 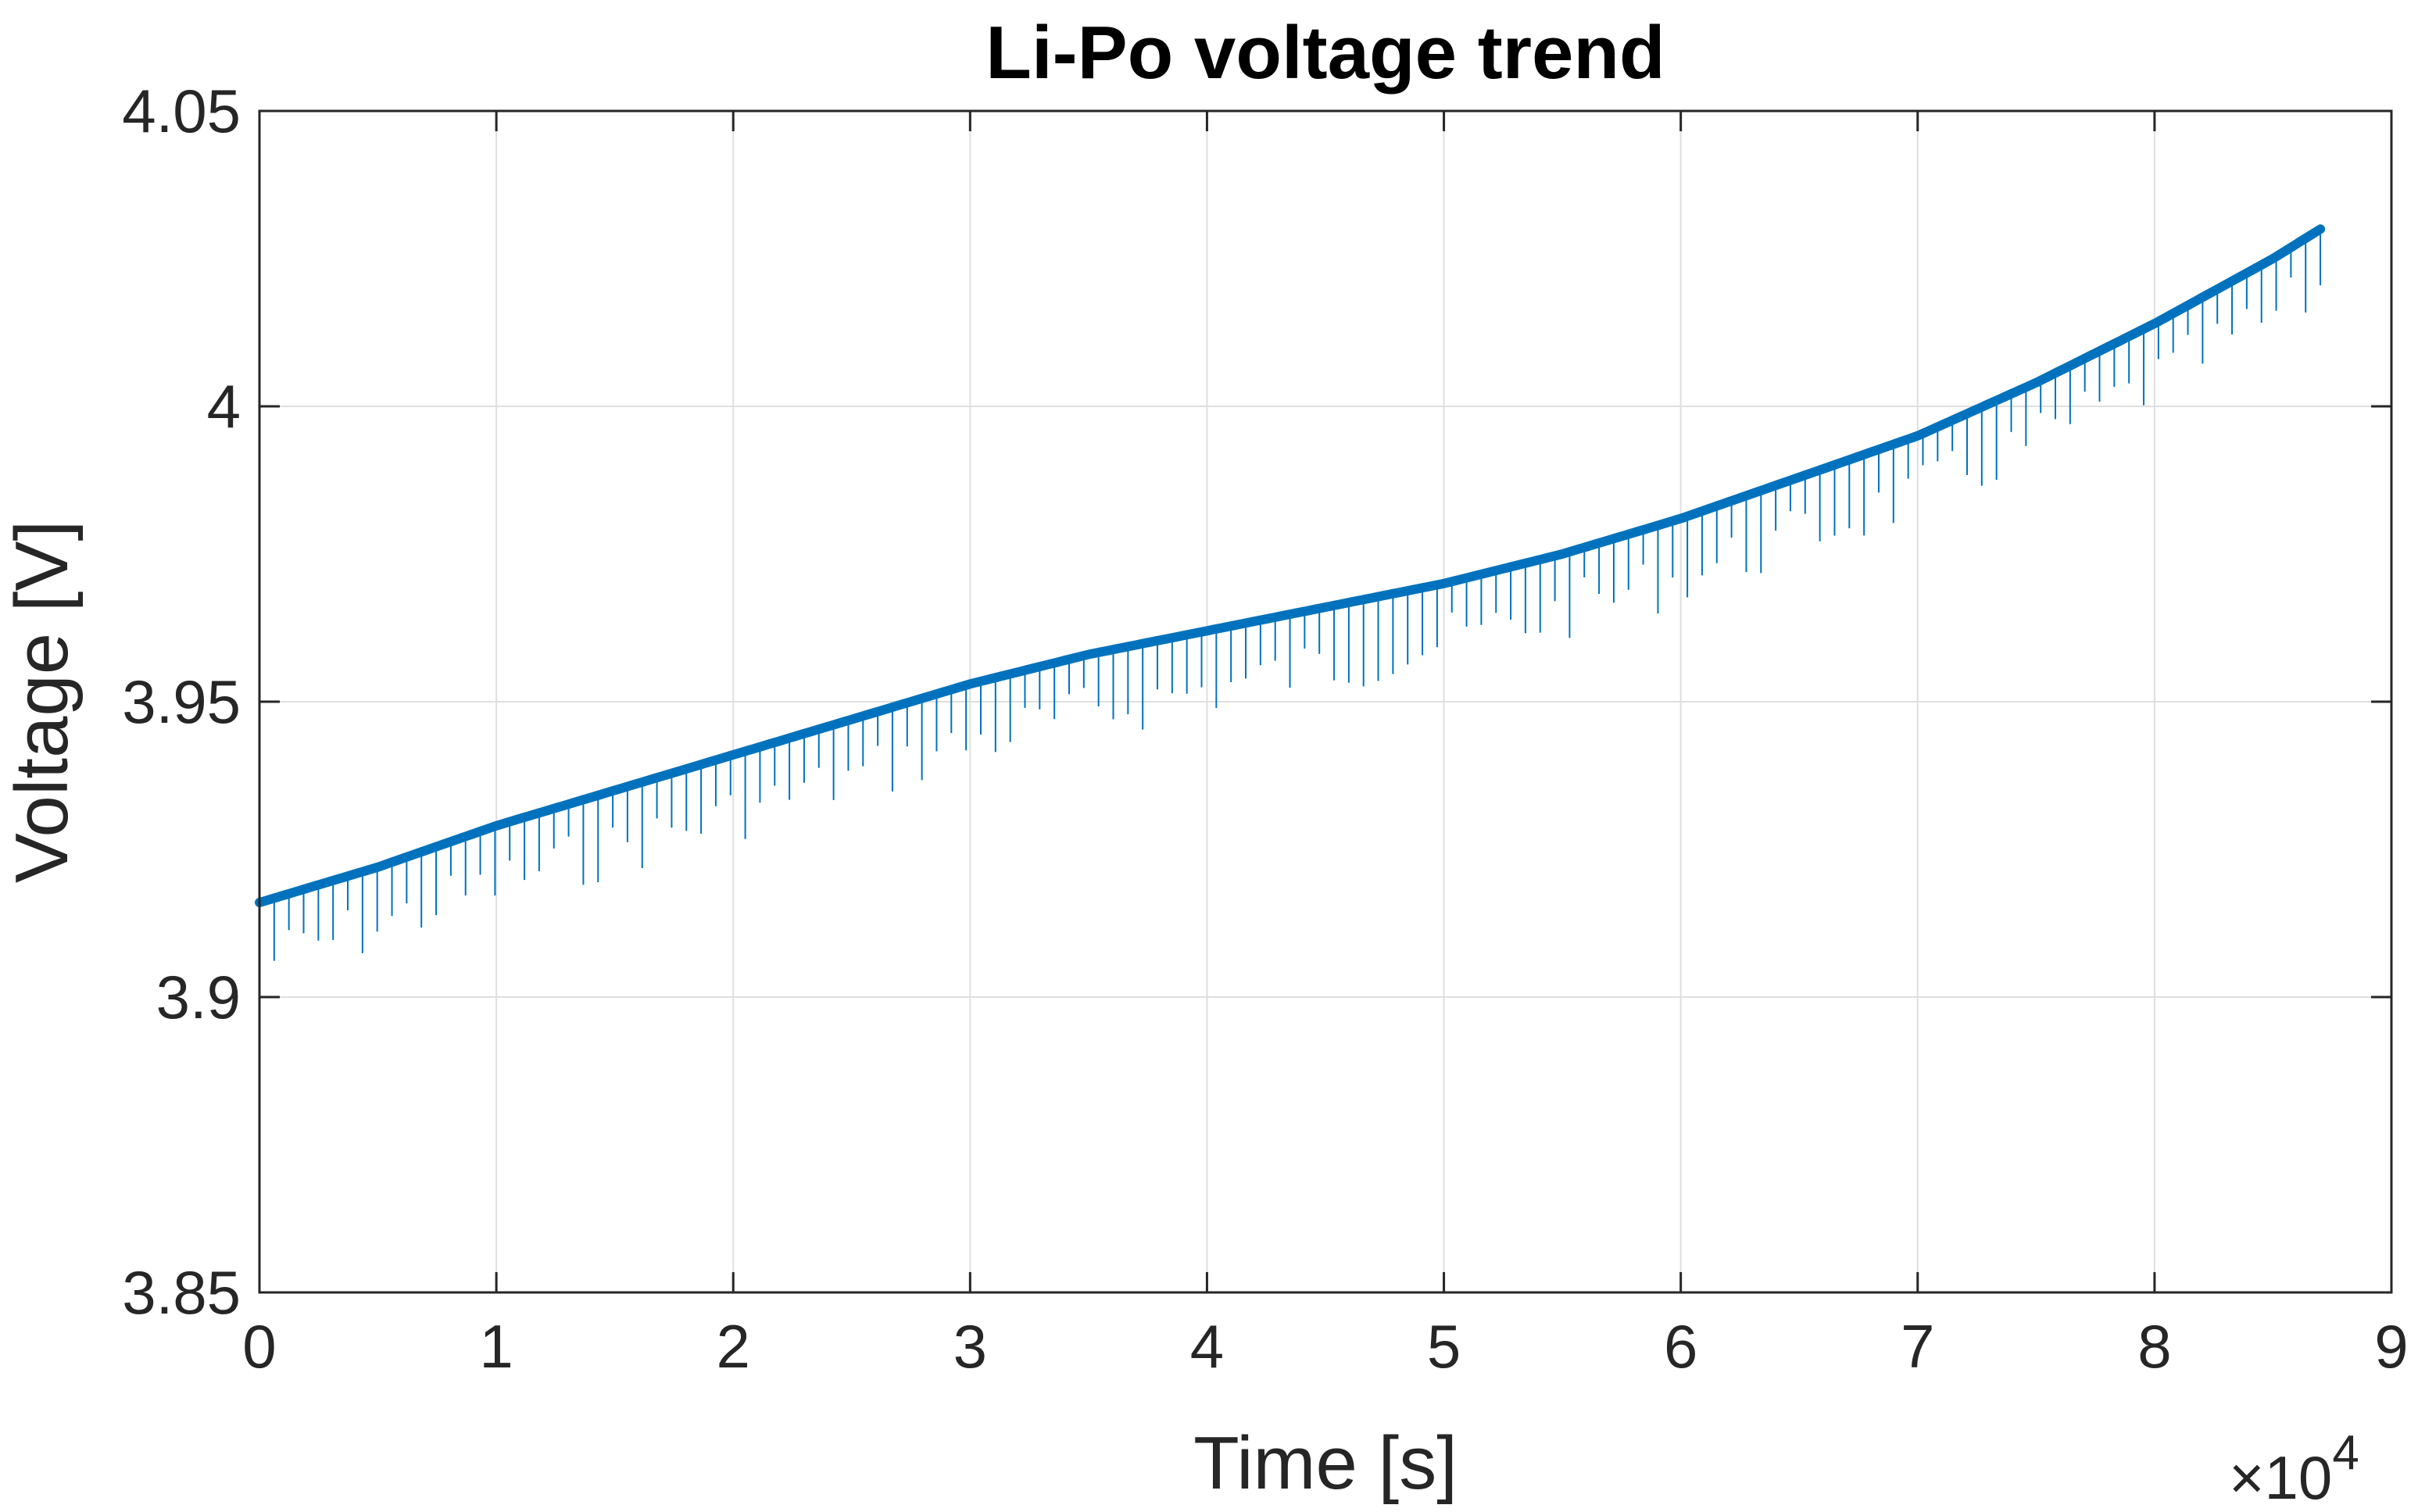 I want to click on x-tick-label: 2, so click(x=733, y=1346).